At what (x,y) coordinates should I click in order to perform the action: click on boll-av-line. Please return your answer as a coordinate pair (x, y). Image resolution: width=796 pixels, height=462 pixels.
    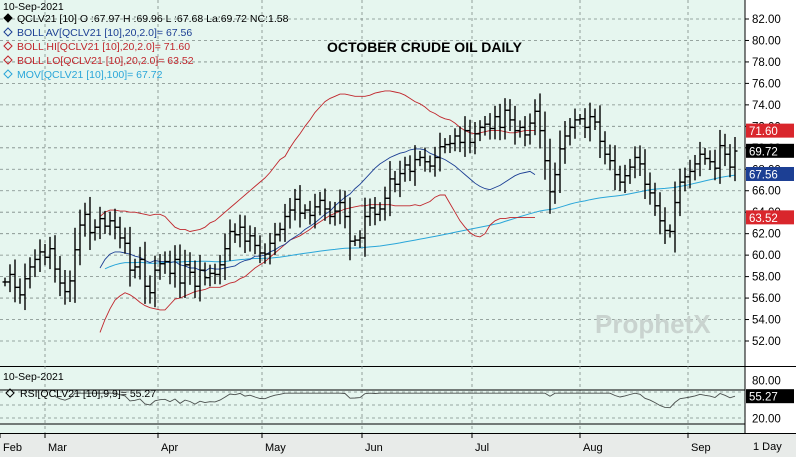
    Looking at the image, I should click on (317, 210).